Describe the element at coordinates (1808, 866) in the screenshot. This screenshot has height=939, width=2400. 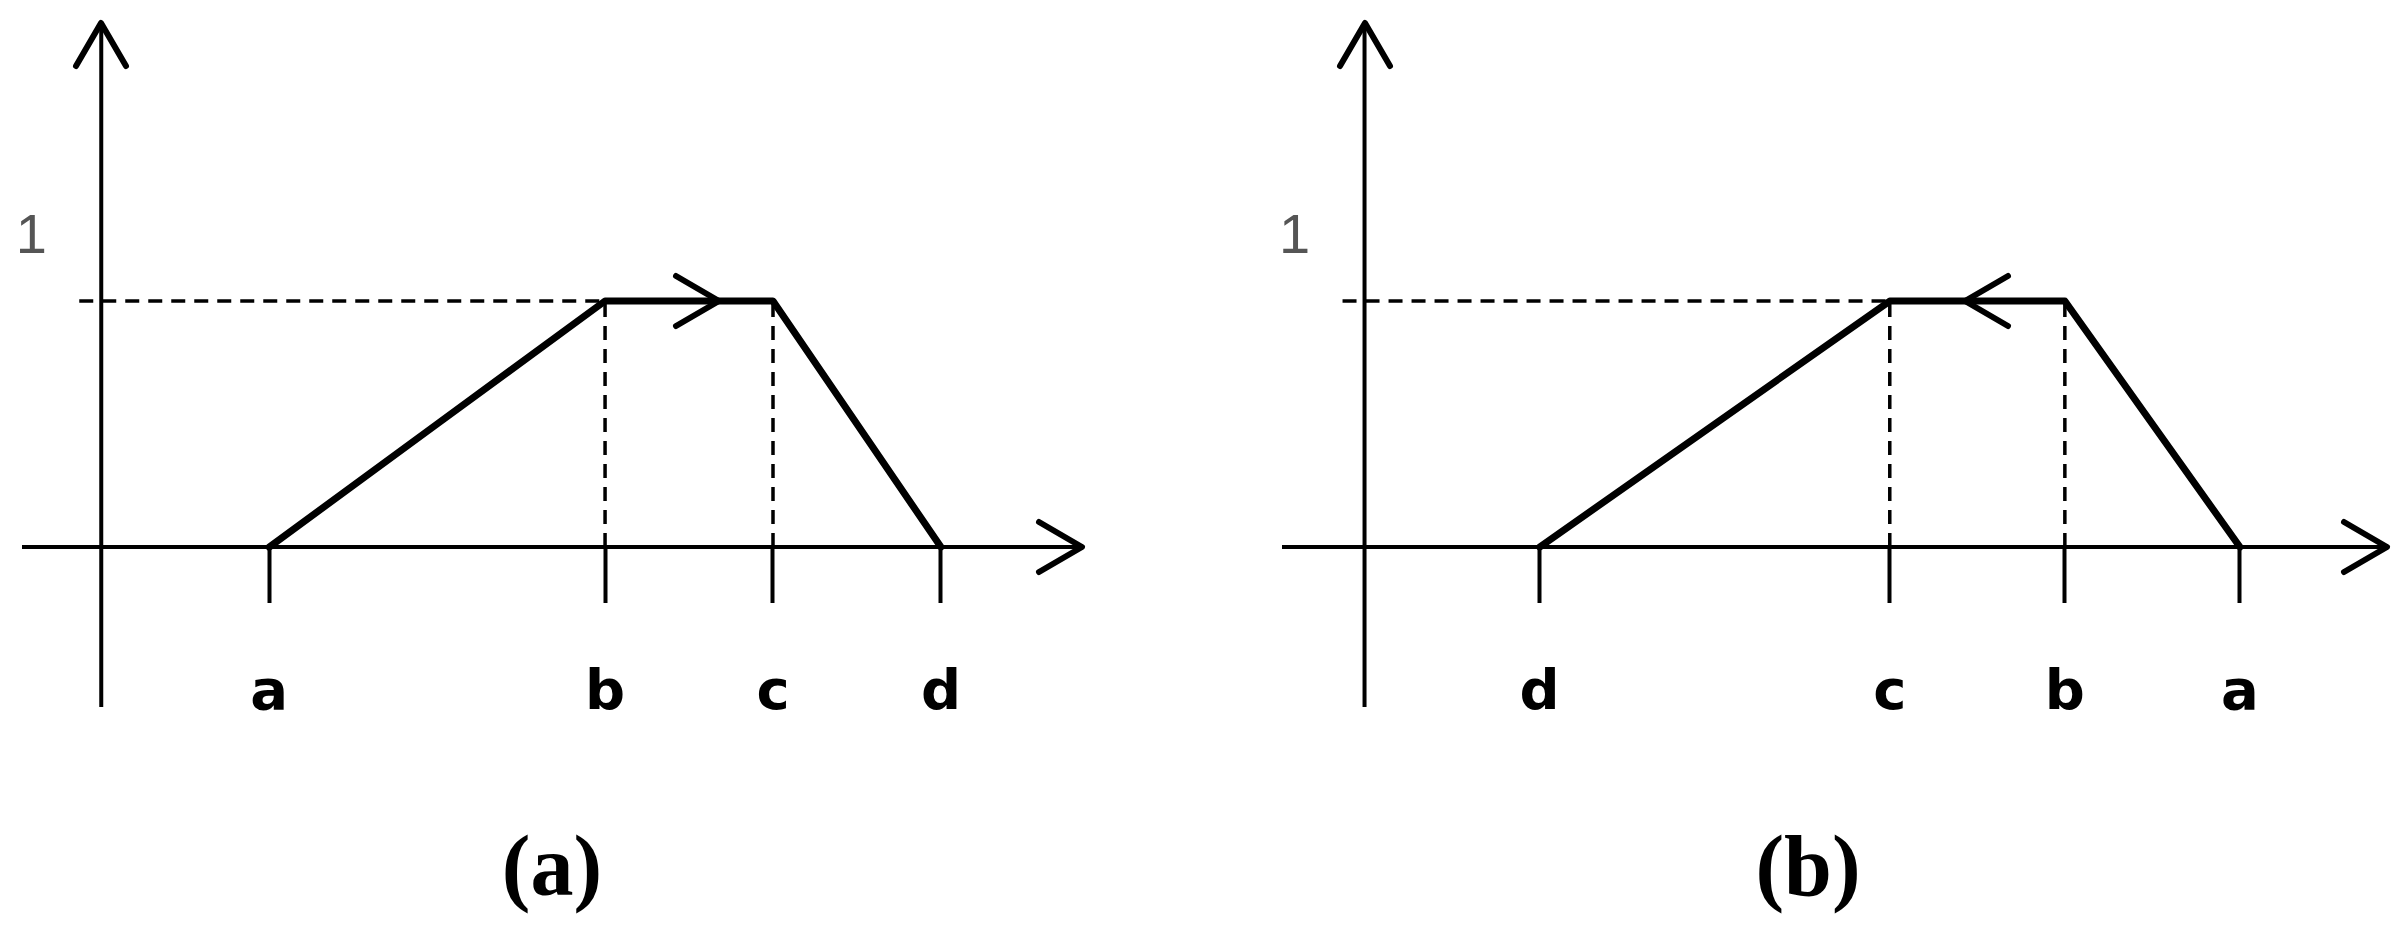
I see `text: (b)` at that location.